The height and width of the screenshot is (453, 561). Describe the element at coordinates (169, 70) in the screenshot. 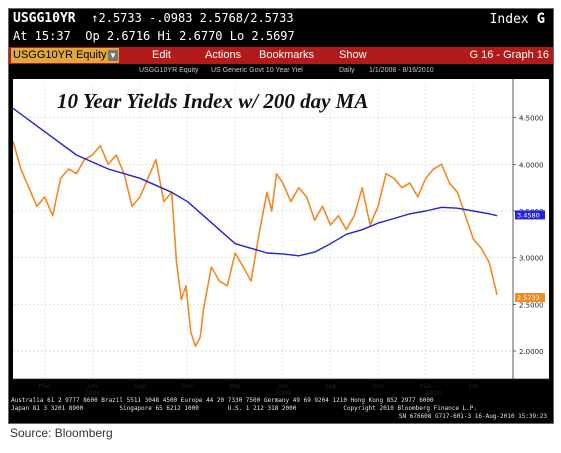

I see `subheader-security: USGG10YR Equity` at that location.